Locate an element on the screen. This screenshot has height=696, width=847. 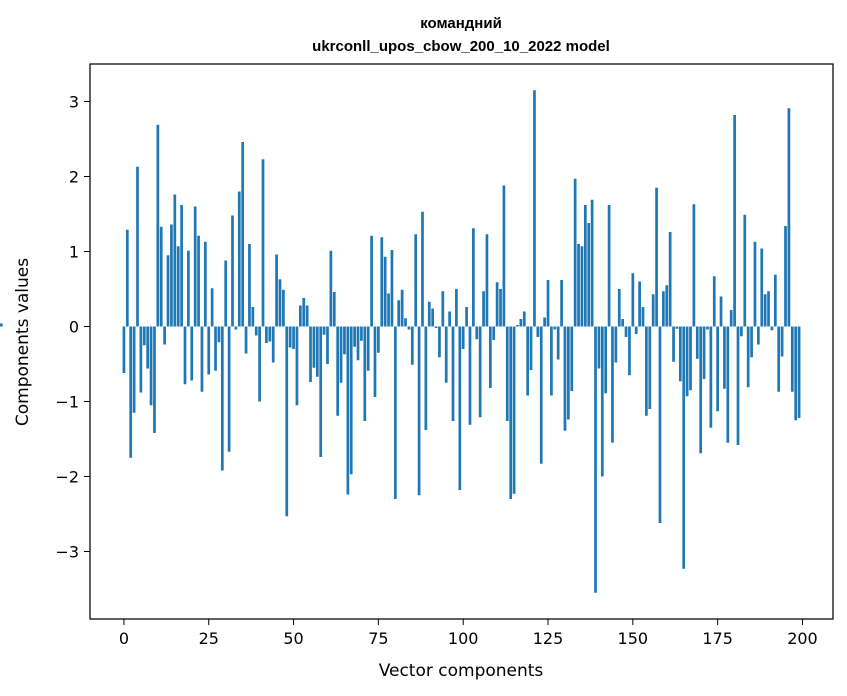
x-tick-label: 175 is located at coordinates (717, 638).